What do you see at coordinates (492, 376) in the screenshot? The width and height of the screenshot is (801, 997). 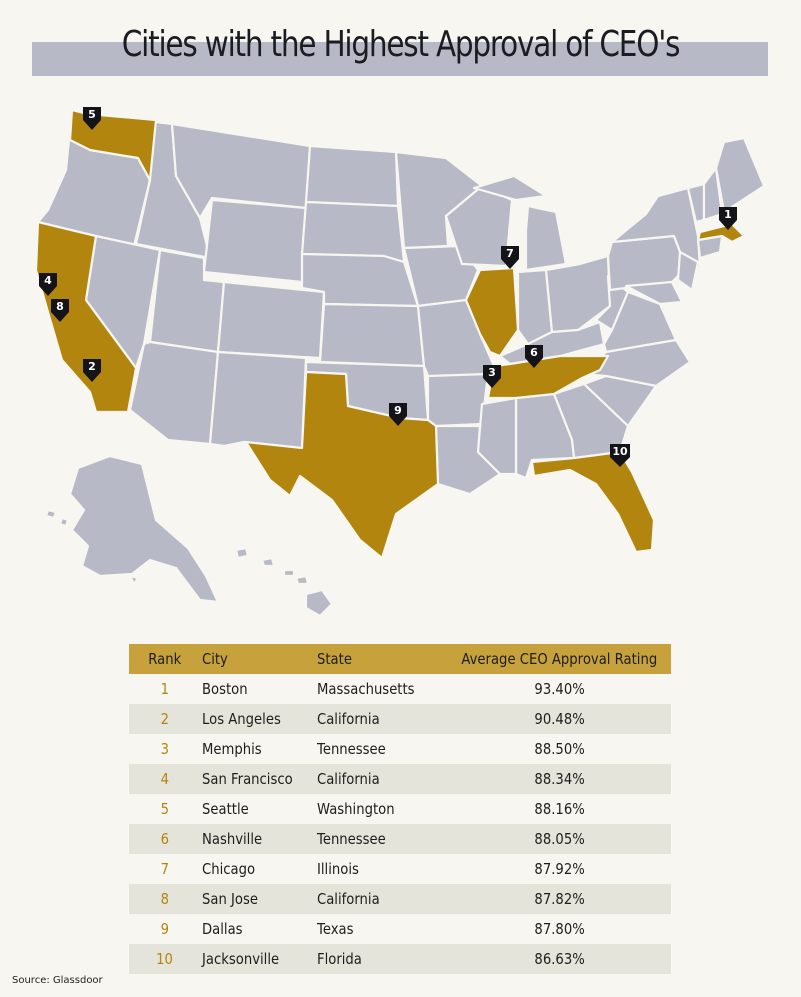 I see `map-marker-3: 3` at bounding box center [492, 376].